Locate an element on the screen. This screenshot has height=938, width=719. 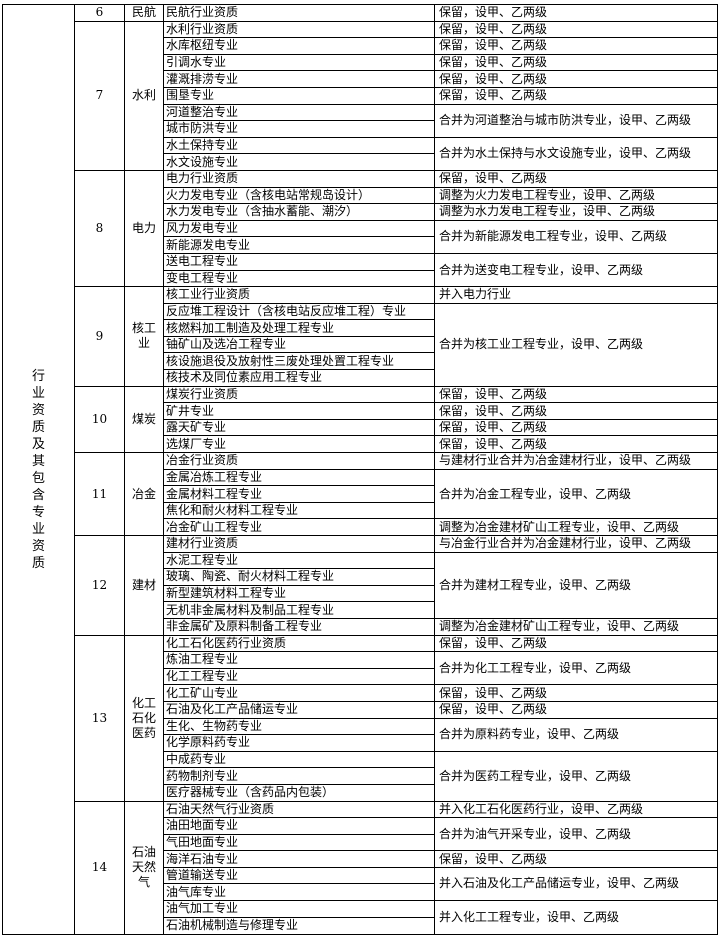
specialty-cell: 油气库专业 is located at coordinates (299, 892).